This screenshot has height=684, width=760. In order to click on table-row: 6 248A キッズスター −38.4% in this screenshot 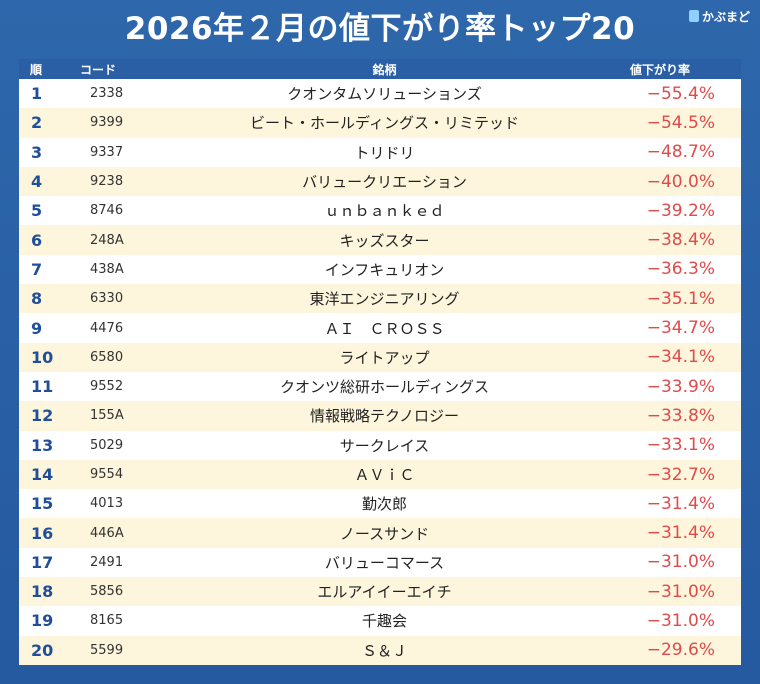, I will do `click(380, 240)`.